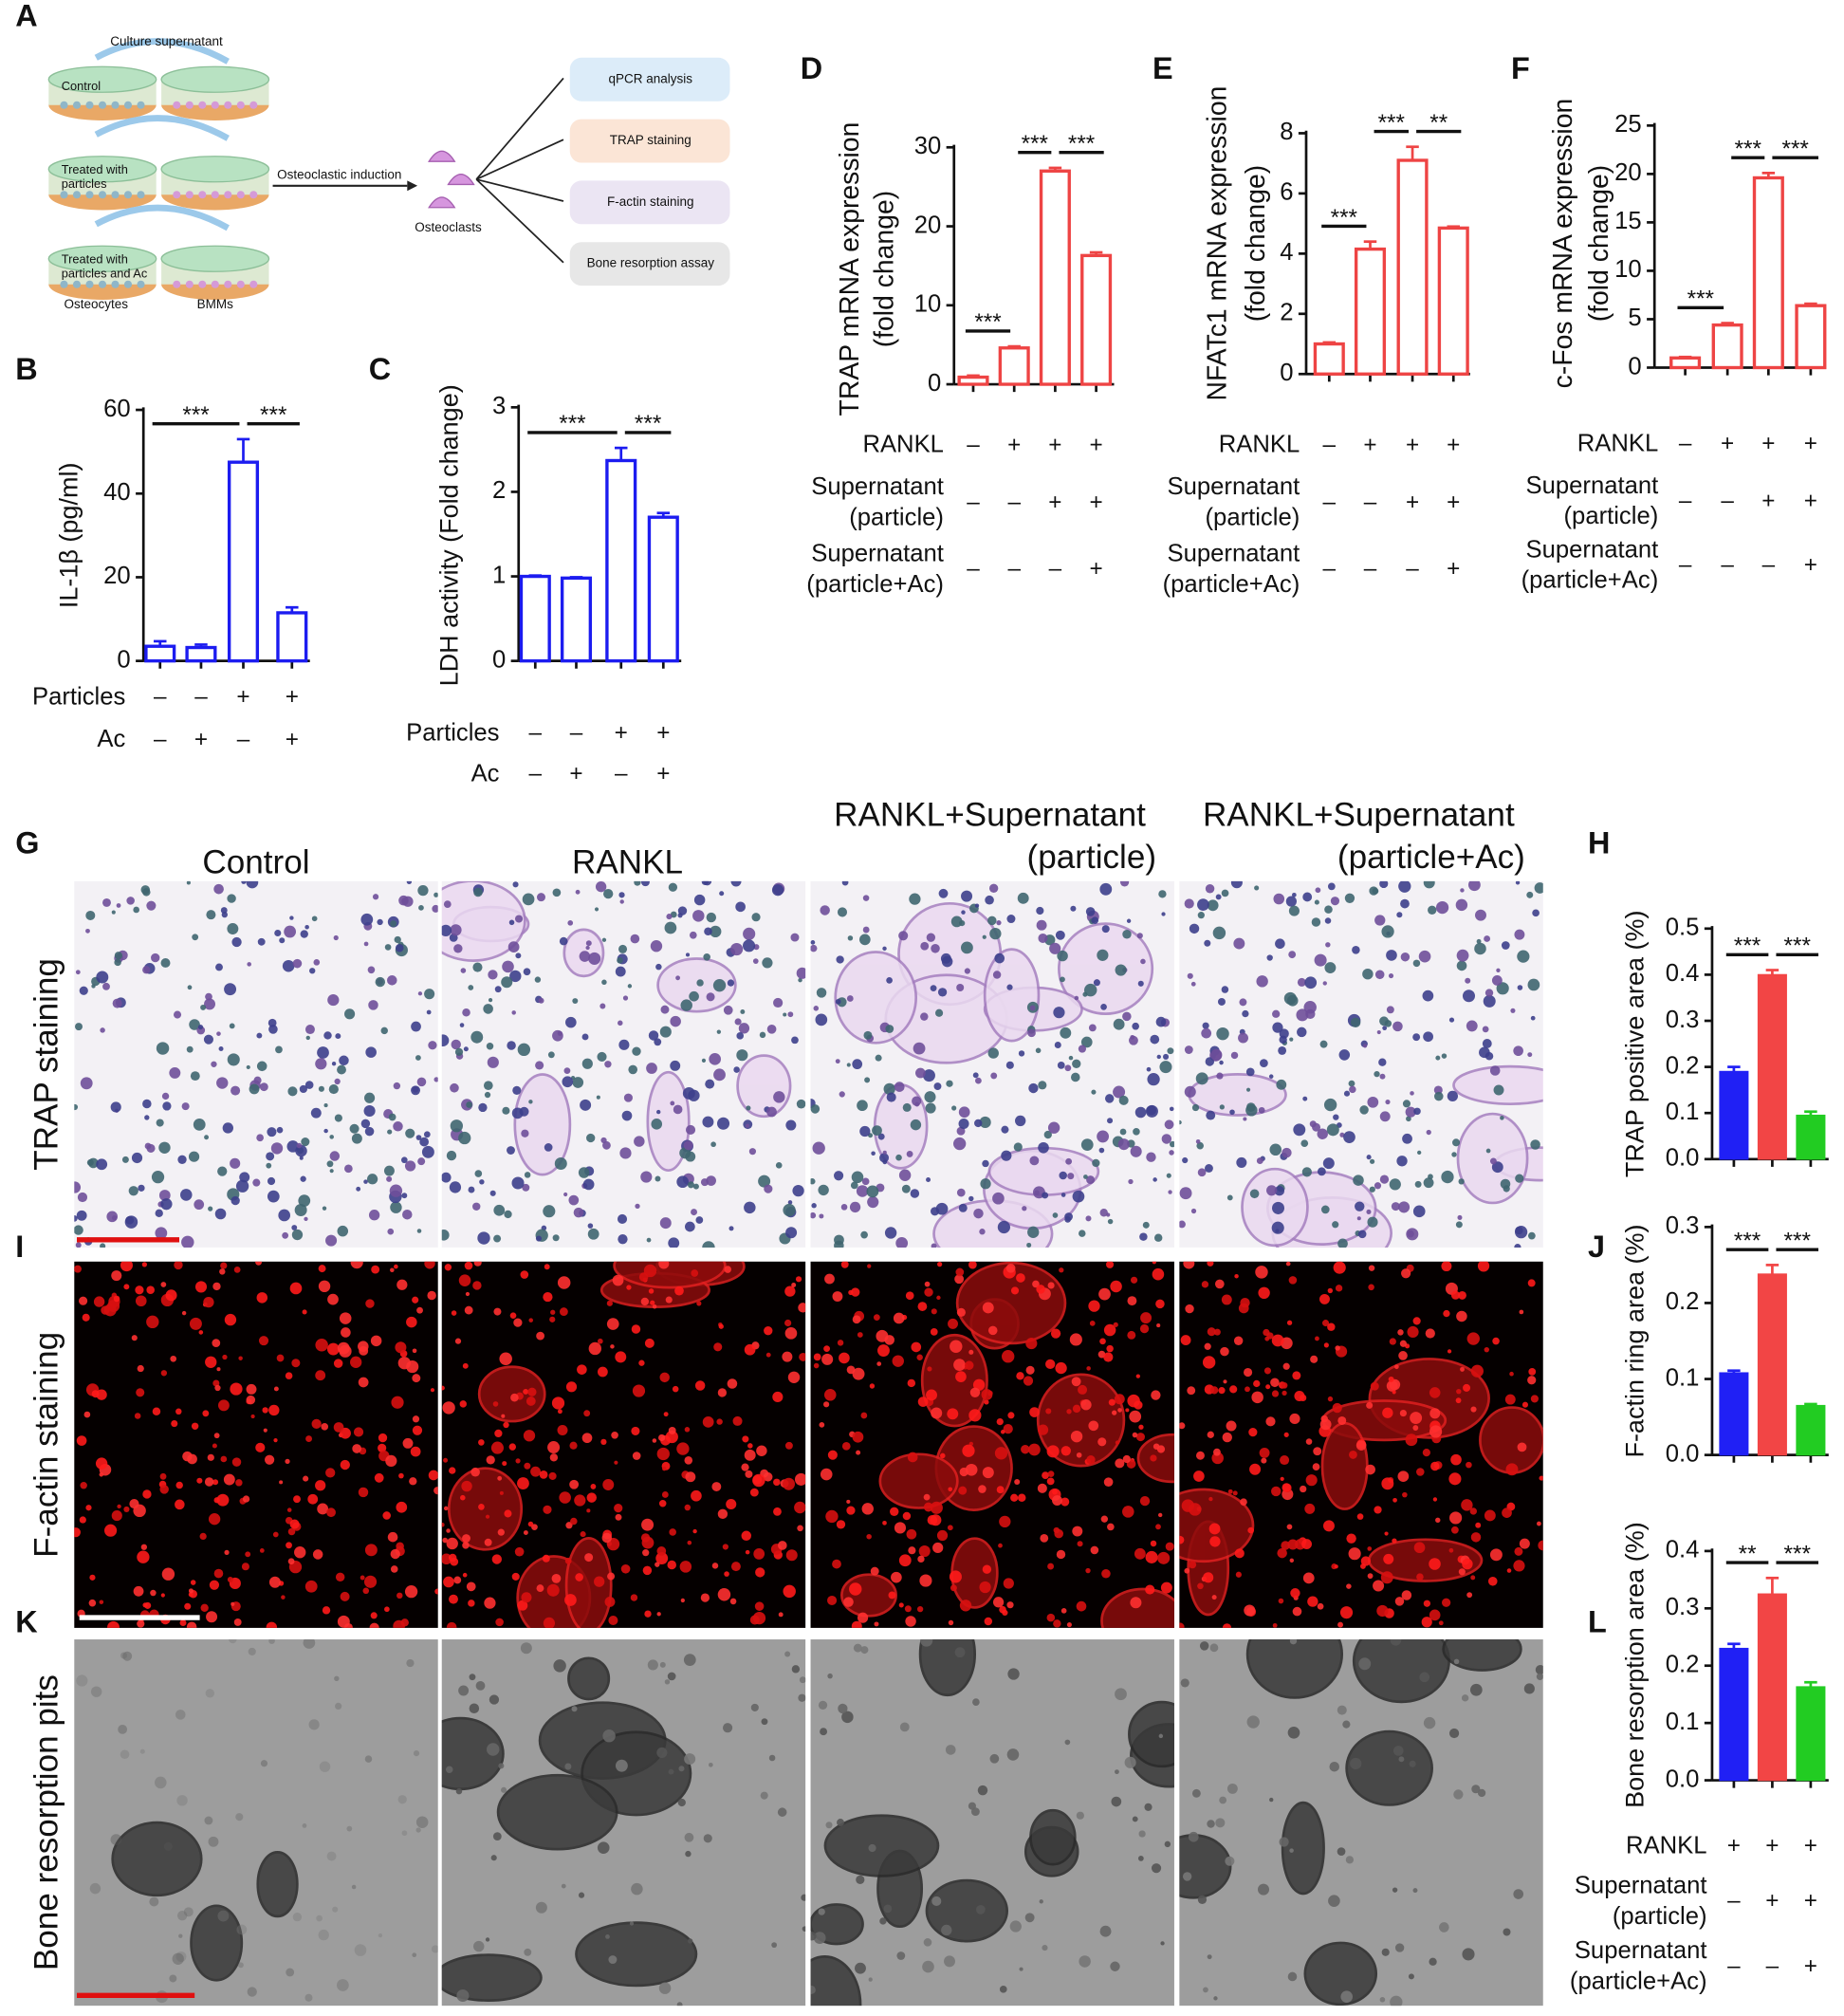 This screenshot has width=1844, height=2016. Describe the element at coordinates (1683, 1158) in the screenshot. I see `y-tick-label: 0.0` at that location.